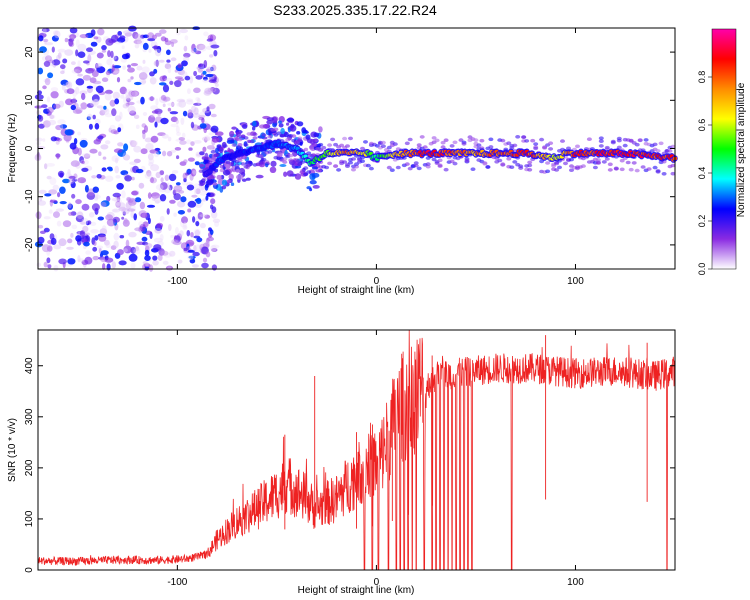  I want to click on chart-title: S233.2025.335.17.22.R24, so click(355, 10).